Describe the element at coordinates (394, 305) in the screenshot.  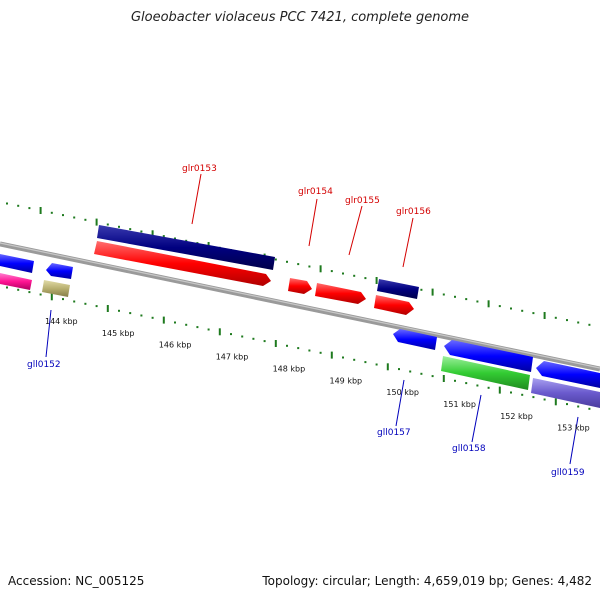
I see `gene-glr0156b-arrow` at that location.